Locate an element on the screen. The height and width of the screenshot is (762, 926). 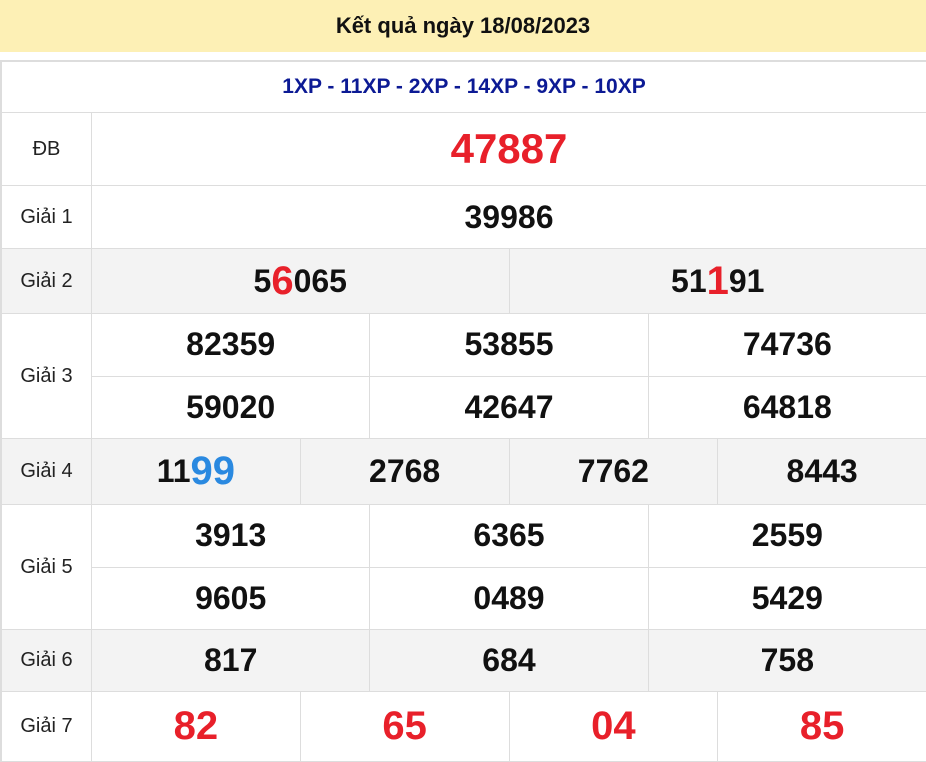
prize-number: 65 is located at coordinates (404, 726).